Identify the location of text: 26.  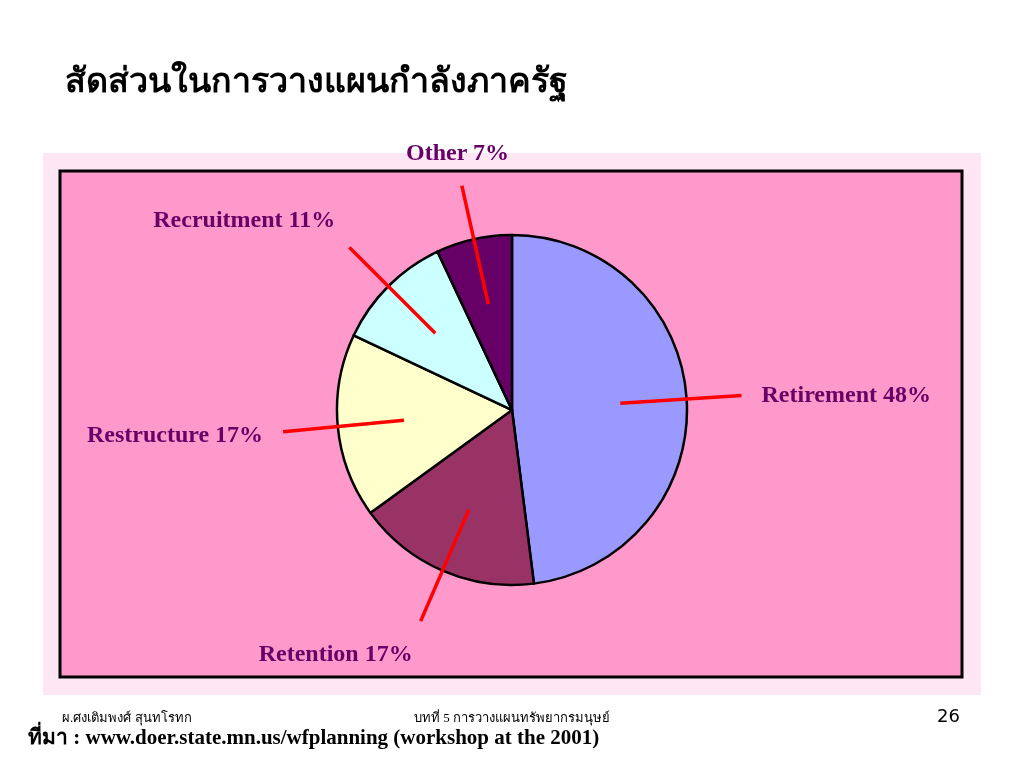
(948, 715).